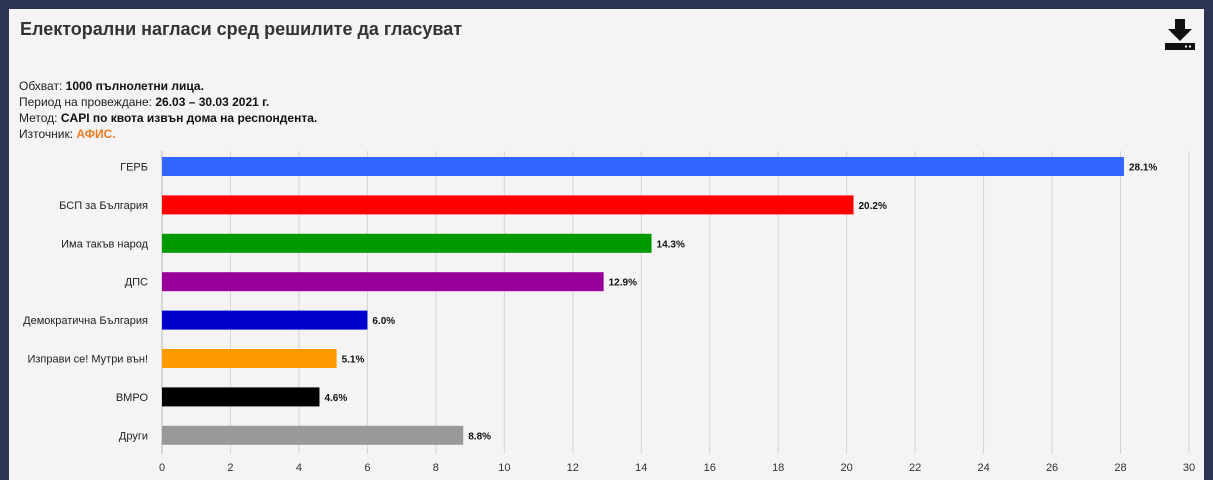  I want to click on meta-source: Източник: АФИС., so click(168, 134).